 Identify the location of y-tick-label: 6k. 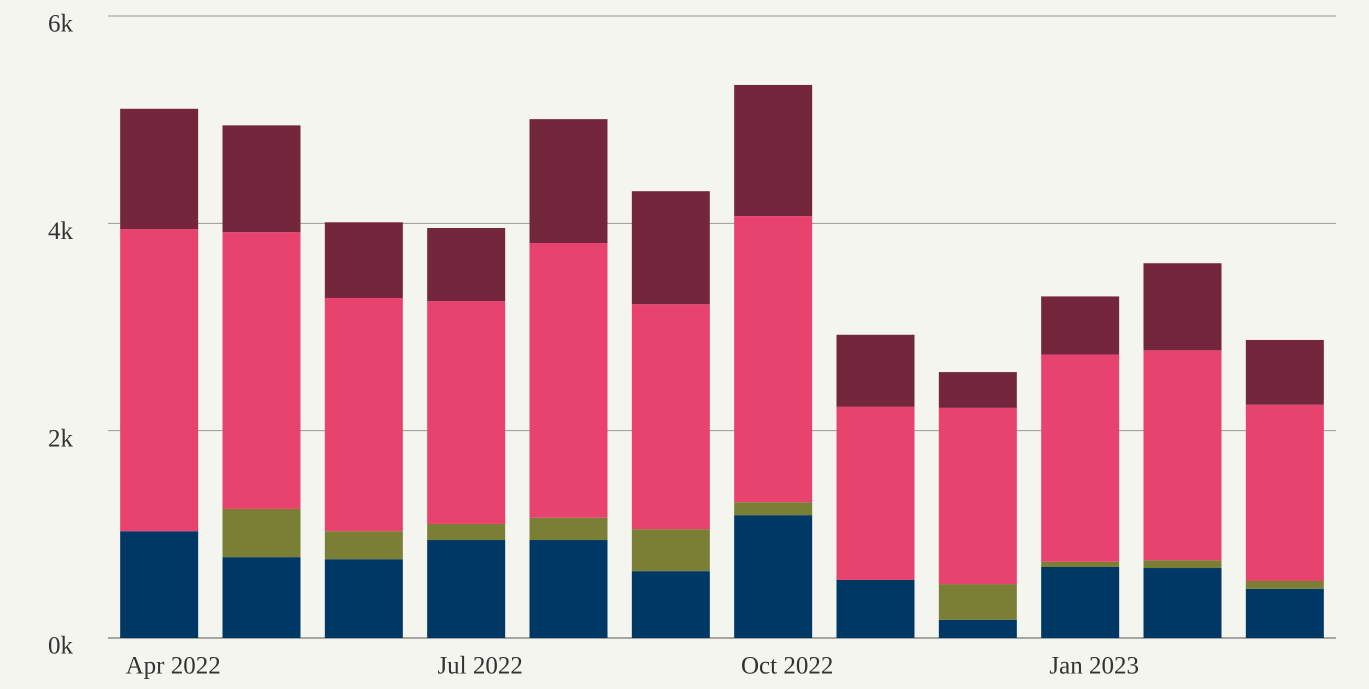
(61, 24).